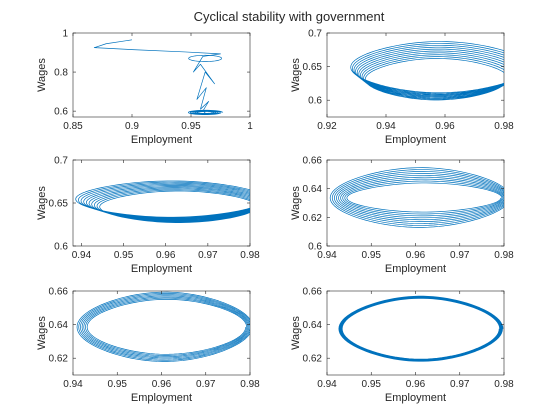 Image resolution: width=560 pixels, height=420 pixels. What do you see at coordinates (289, 16) in the screenshot?
I see `figure-title: Cyclical stability with government` at bounding box center [289, 16].